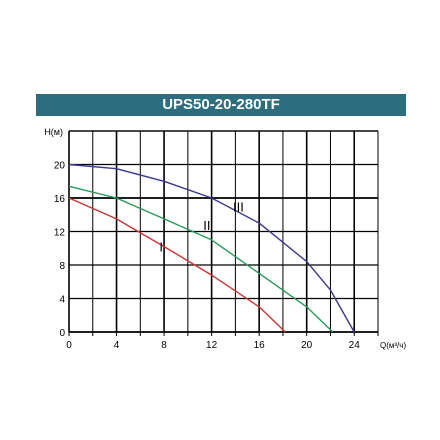  What do you see at coordinates (355, 345) in the screenshot?
I see `x-tick-label: 24` at bounding box center [355, 345].